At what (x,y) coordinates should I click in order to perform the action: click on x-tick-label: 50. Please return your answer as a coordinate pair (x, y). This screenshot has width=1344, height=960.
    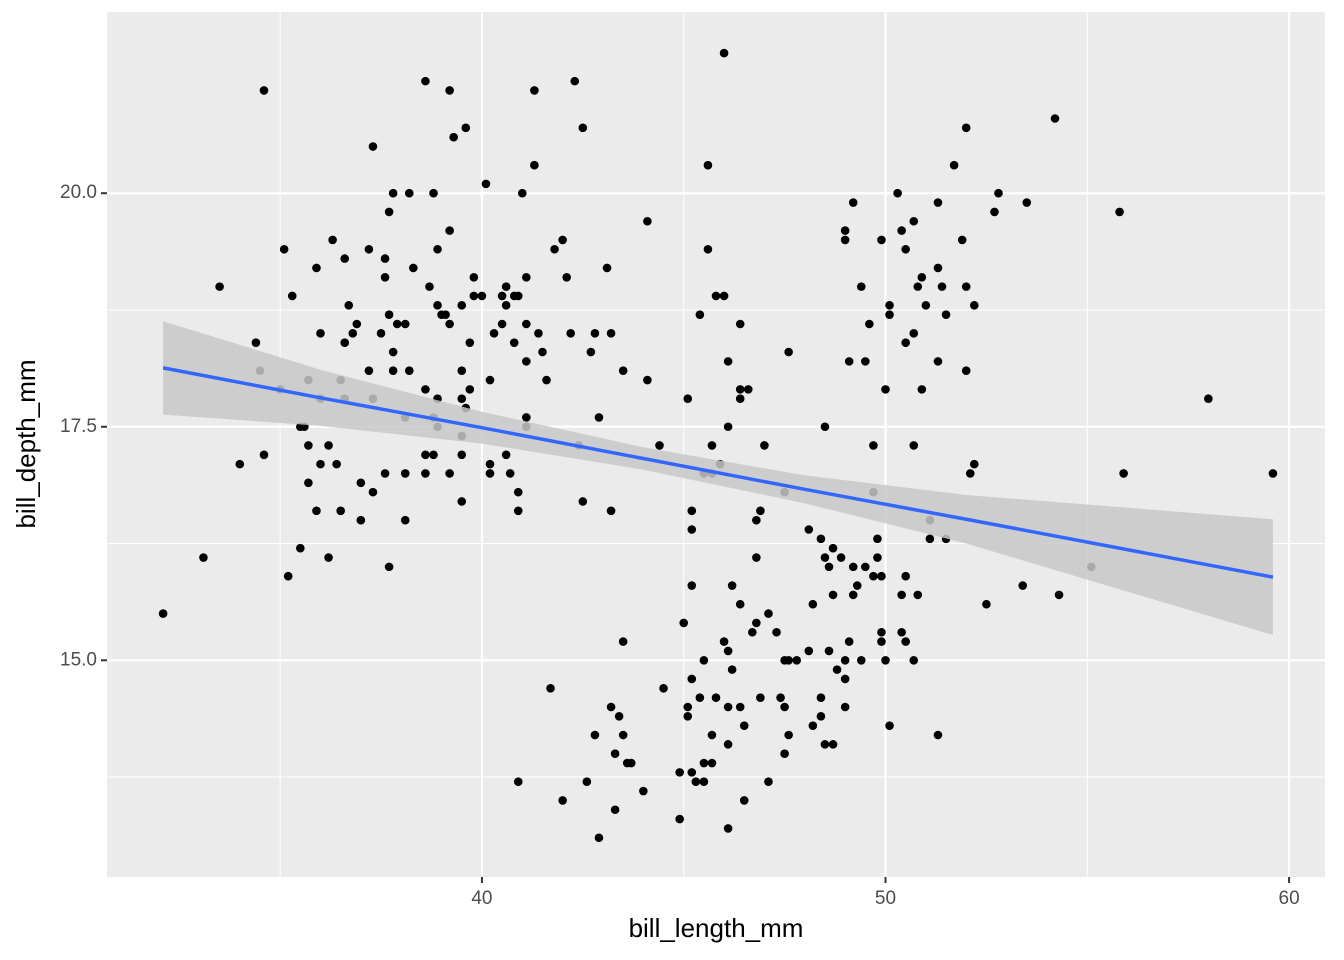
    Looking at the image, I should click on (885, 898).